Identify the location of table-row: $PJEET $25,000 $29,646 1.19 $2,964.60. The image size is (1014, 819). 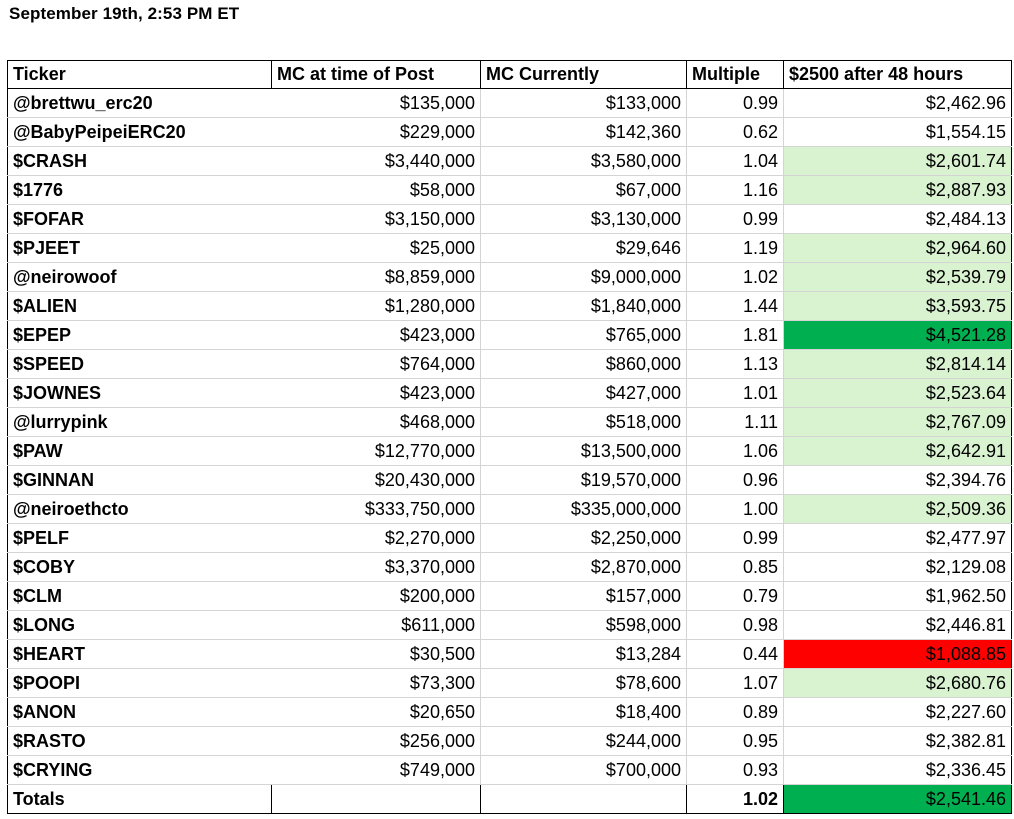
(509, 248).